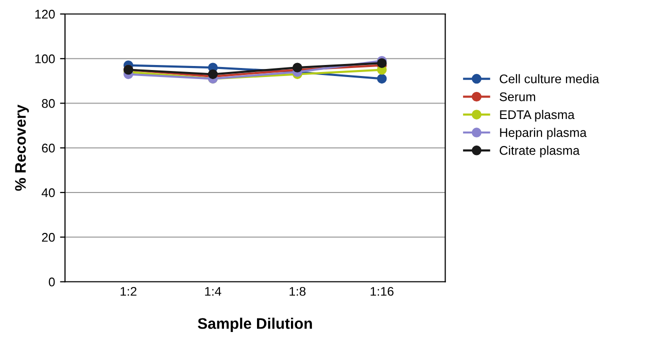  What do you see at coordinates (22, 147) in the screenshot?
I see `y-axis-title: % Recovery` at bounding box center [22, 147].